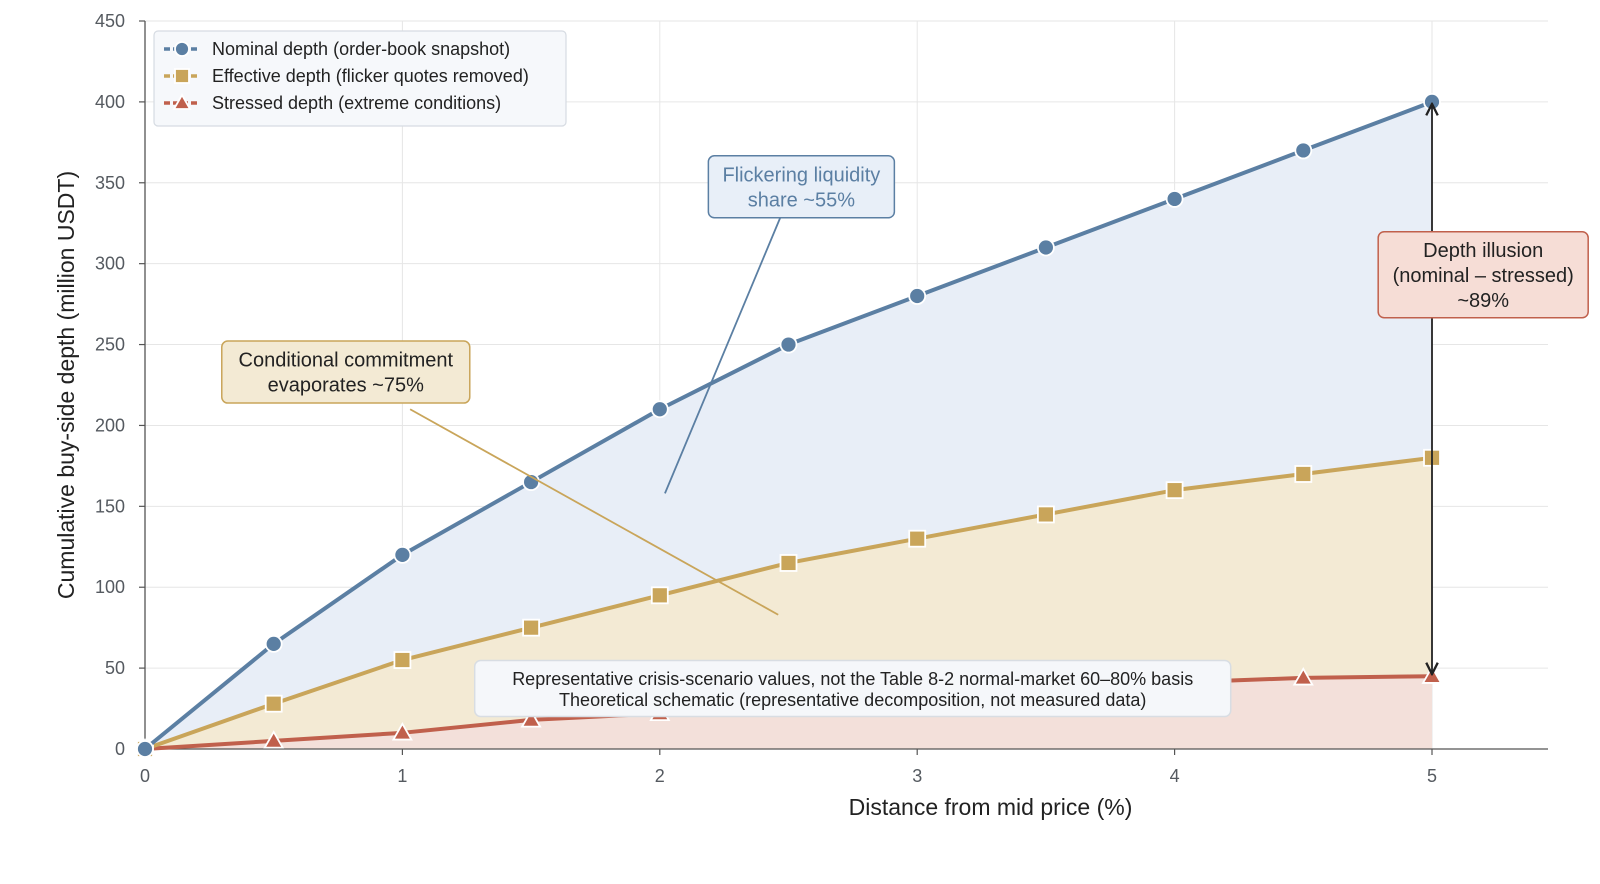 The height and width of the screenshot is (884, 1600). Describe the element at coordinates (402, 776) in the screenshot. I see `x-tick-label: 1` at that location.